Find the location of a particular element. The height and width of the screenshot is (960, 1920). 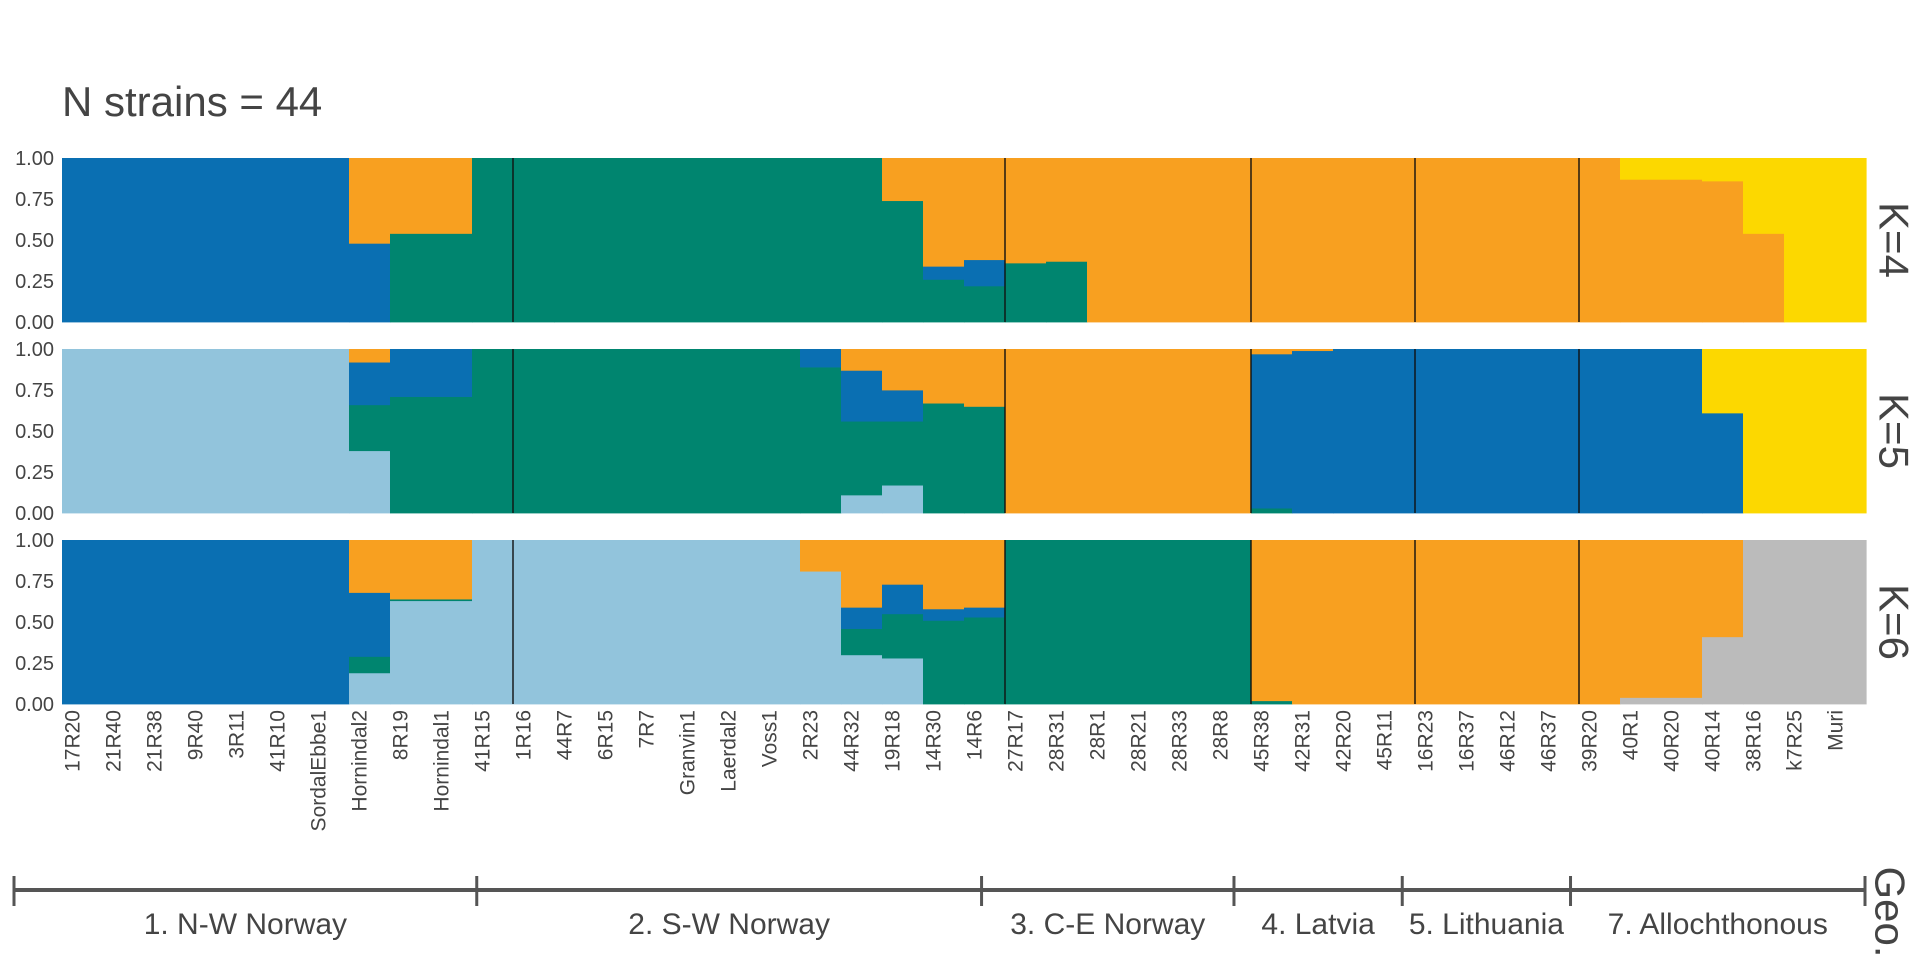

x-tick-label: 14R30 is located at coordinates (933, 741).